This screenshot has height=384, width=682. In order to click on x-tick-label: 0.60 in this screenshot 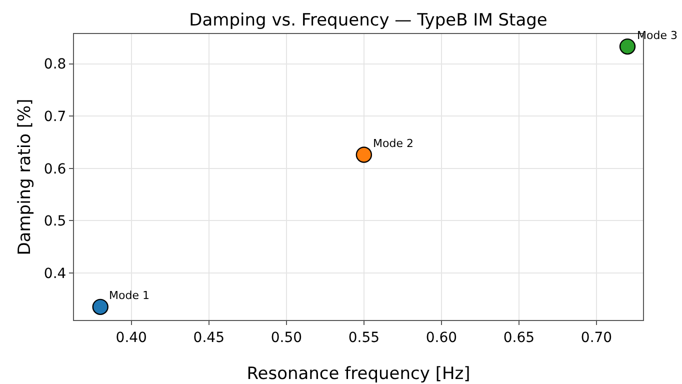, I will do `click(442, 338)`.